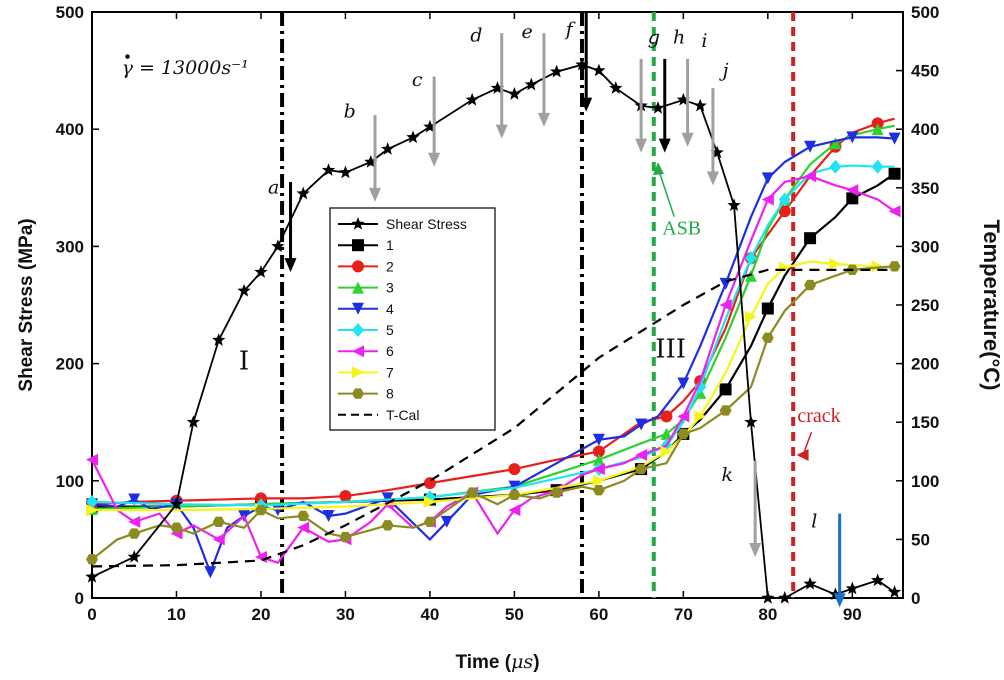 The image size is (1004, 680). I want to click on arrow-f: f, so click(578, 62).